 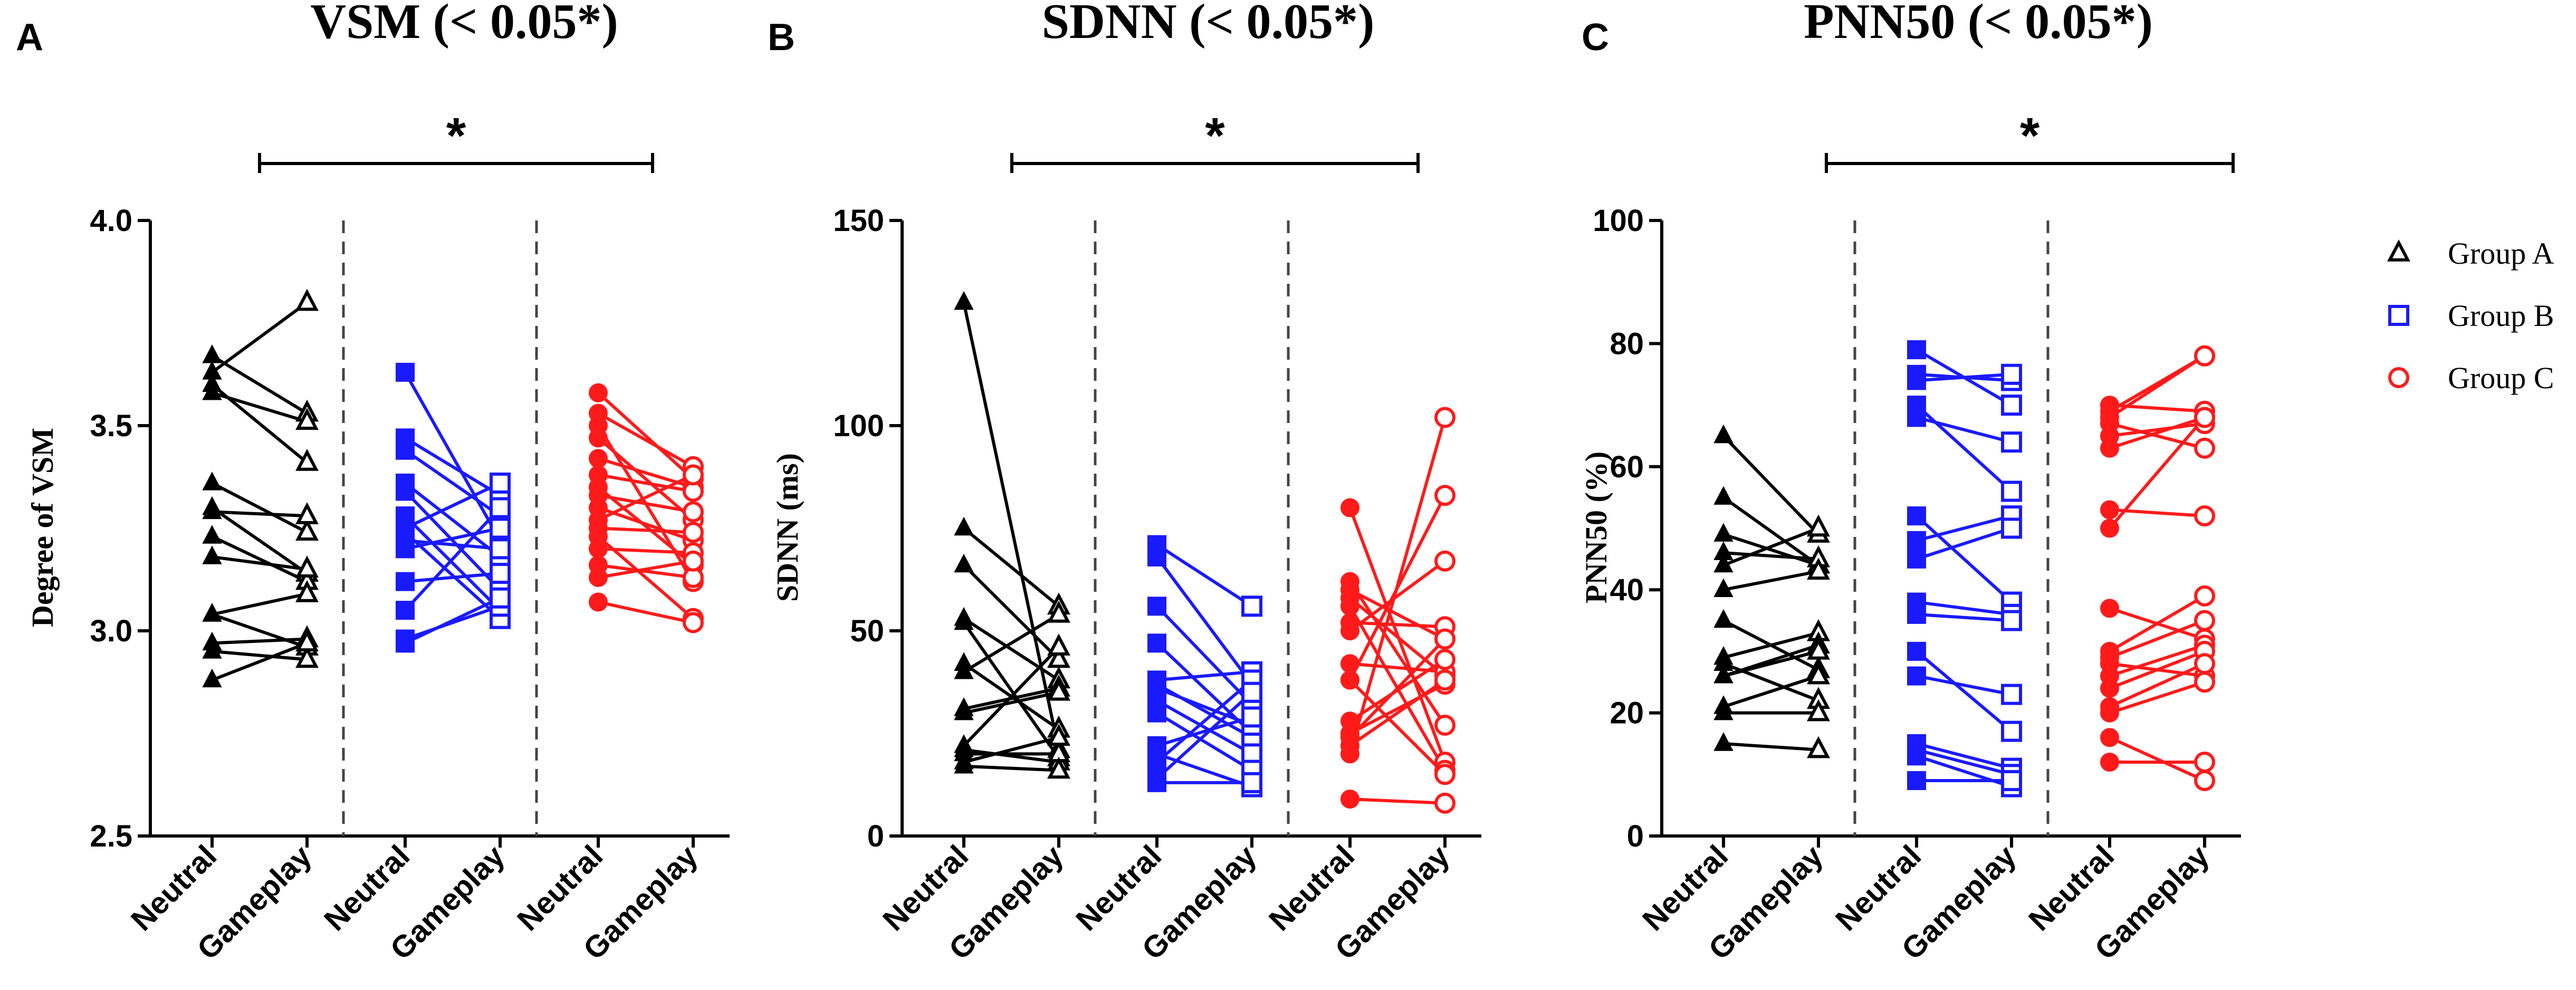 What do you see at coordinates (111, 631) in the screenshot?
I see `y-tick-label: 3.0` at bounding box center [111, 631].